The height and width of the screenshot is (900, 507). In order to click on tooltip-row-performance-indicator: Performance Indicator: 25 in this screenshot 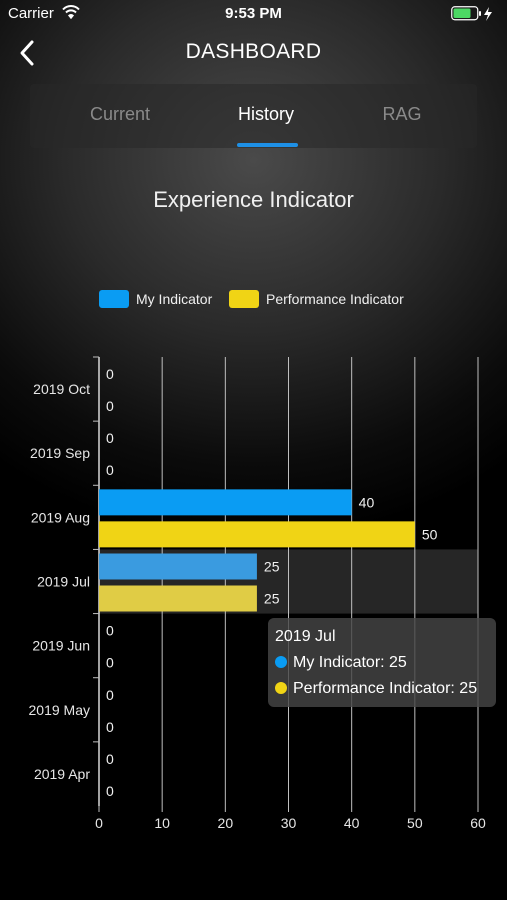, I will do `click(376, 689)`.